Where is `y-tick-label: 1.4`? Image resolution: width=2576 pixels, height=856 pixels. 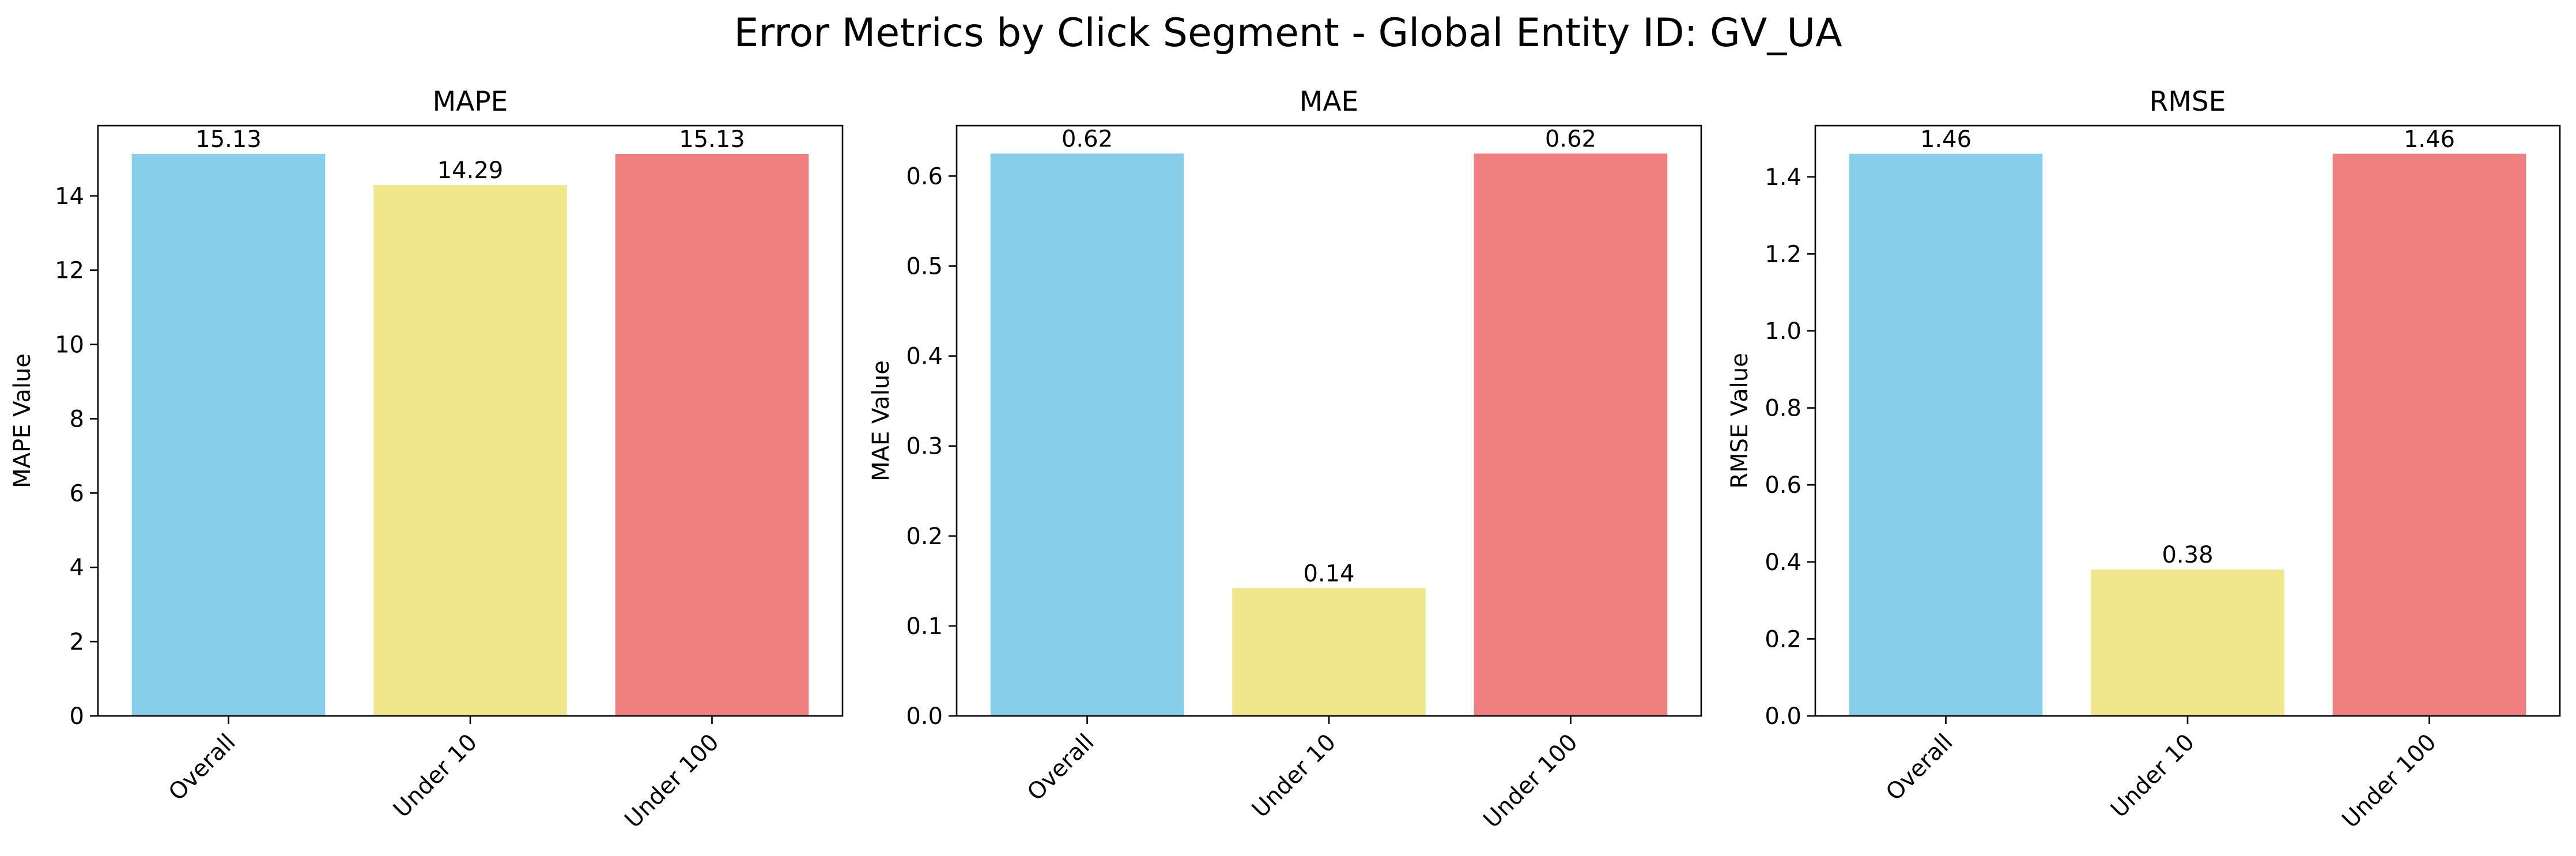
y-tick-label: 1.4 is located at coordinates (1783, 177).